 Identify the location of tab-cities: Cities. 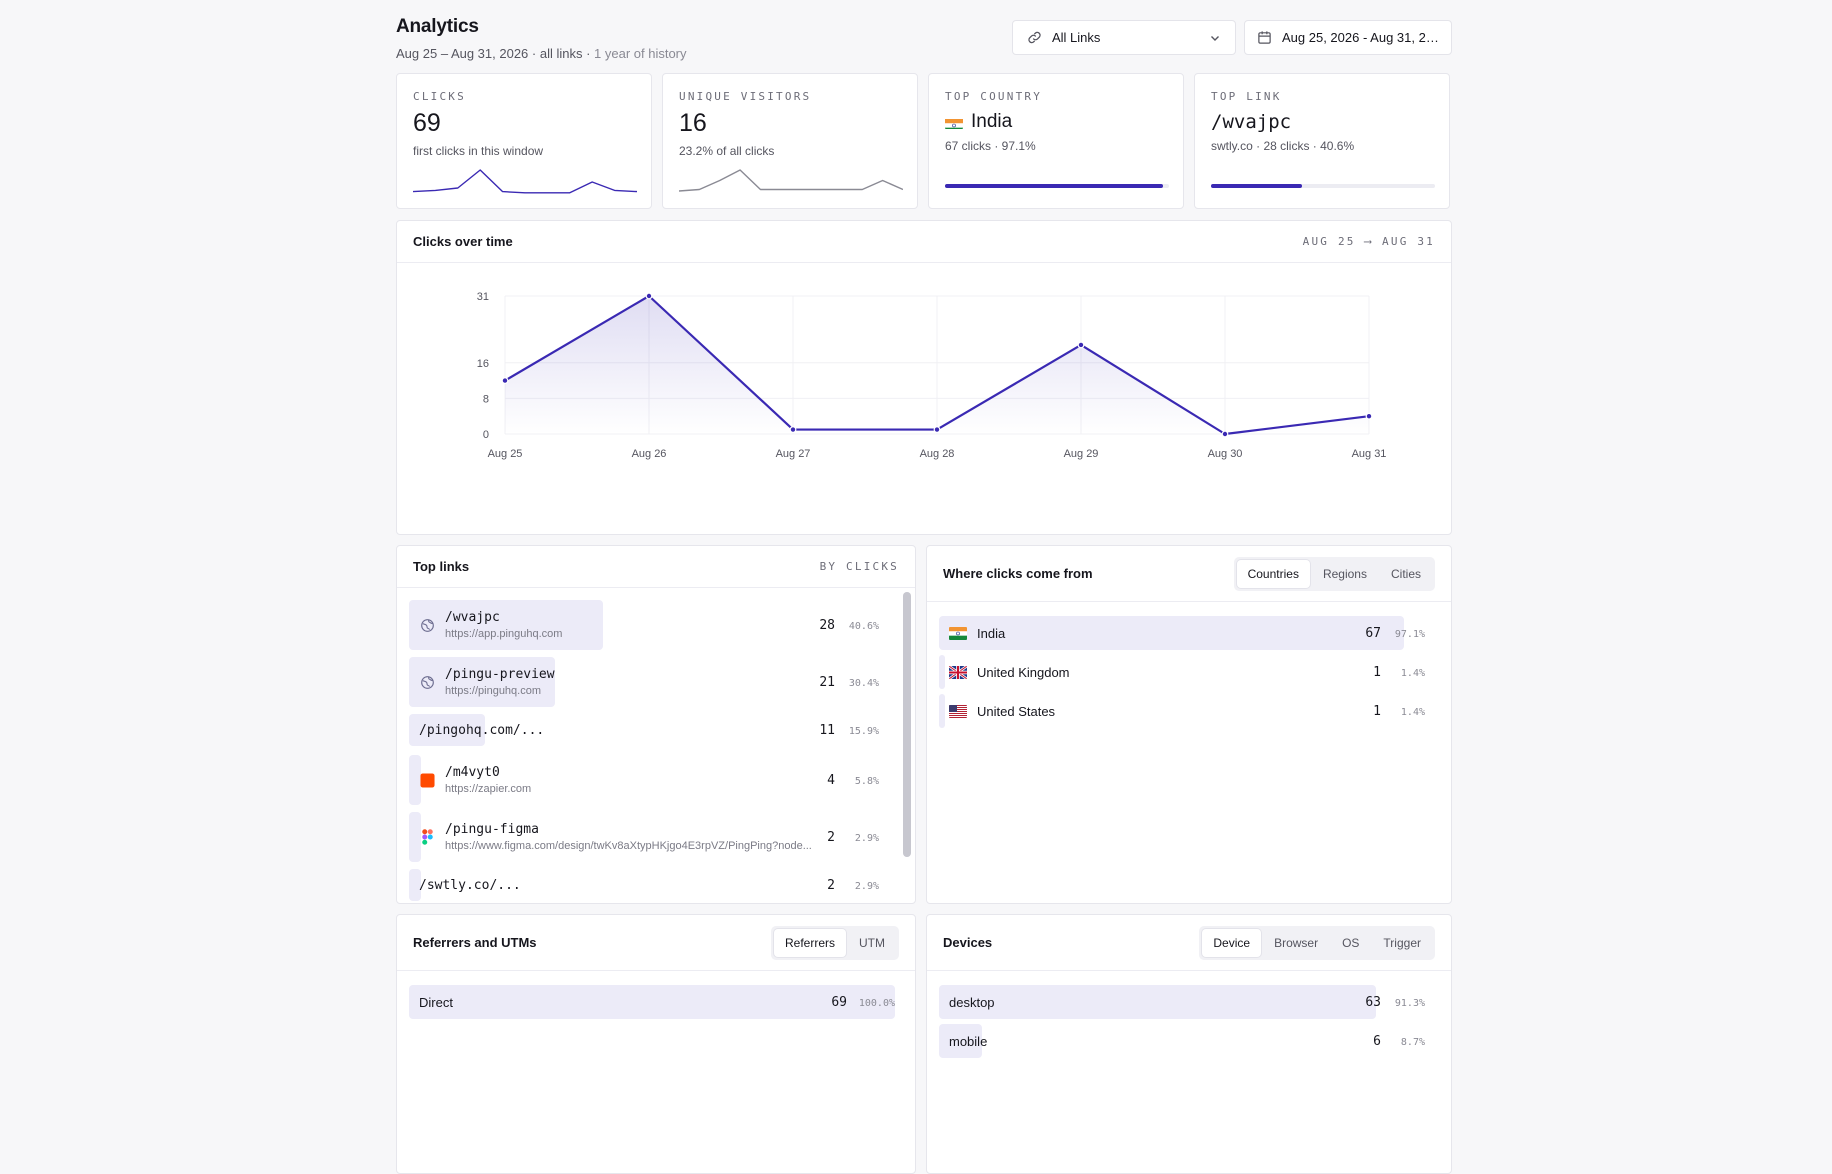
(1405, 573).